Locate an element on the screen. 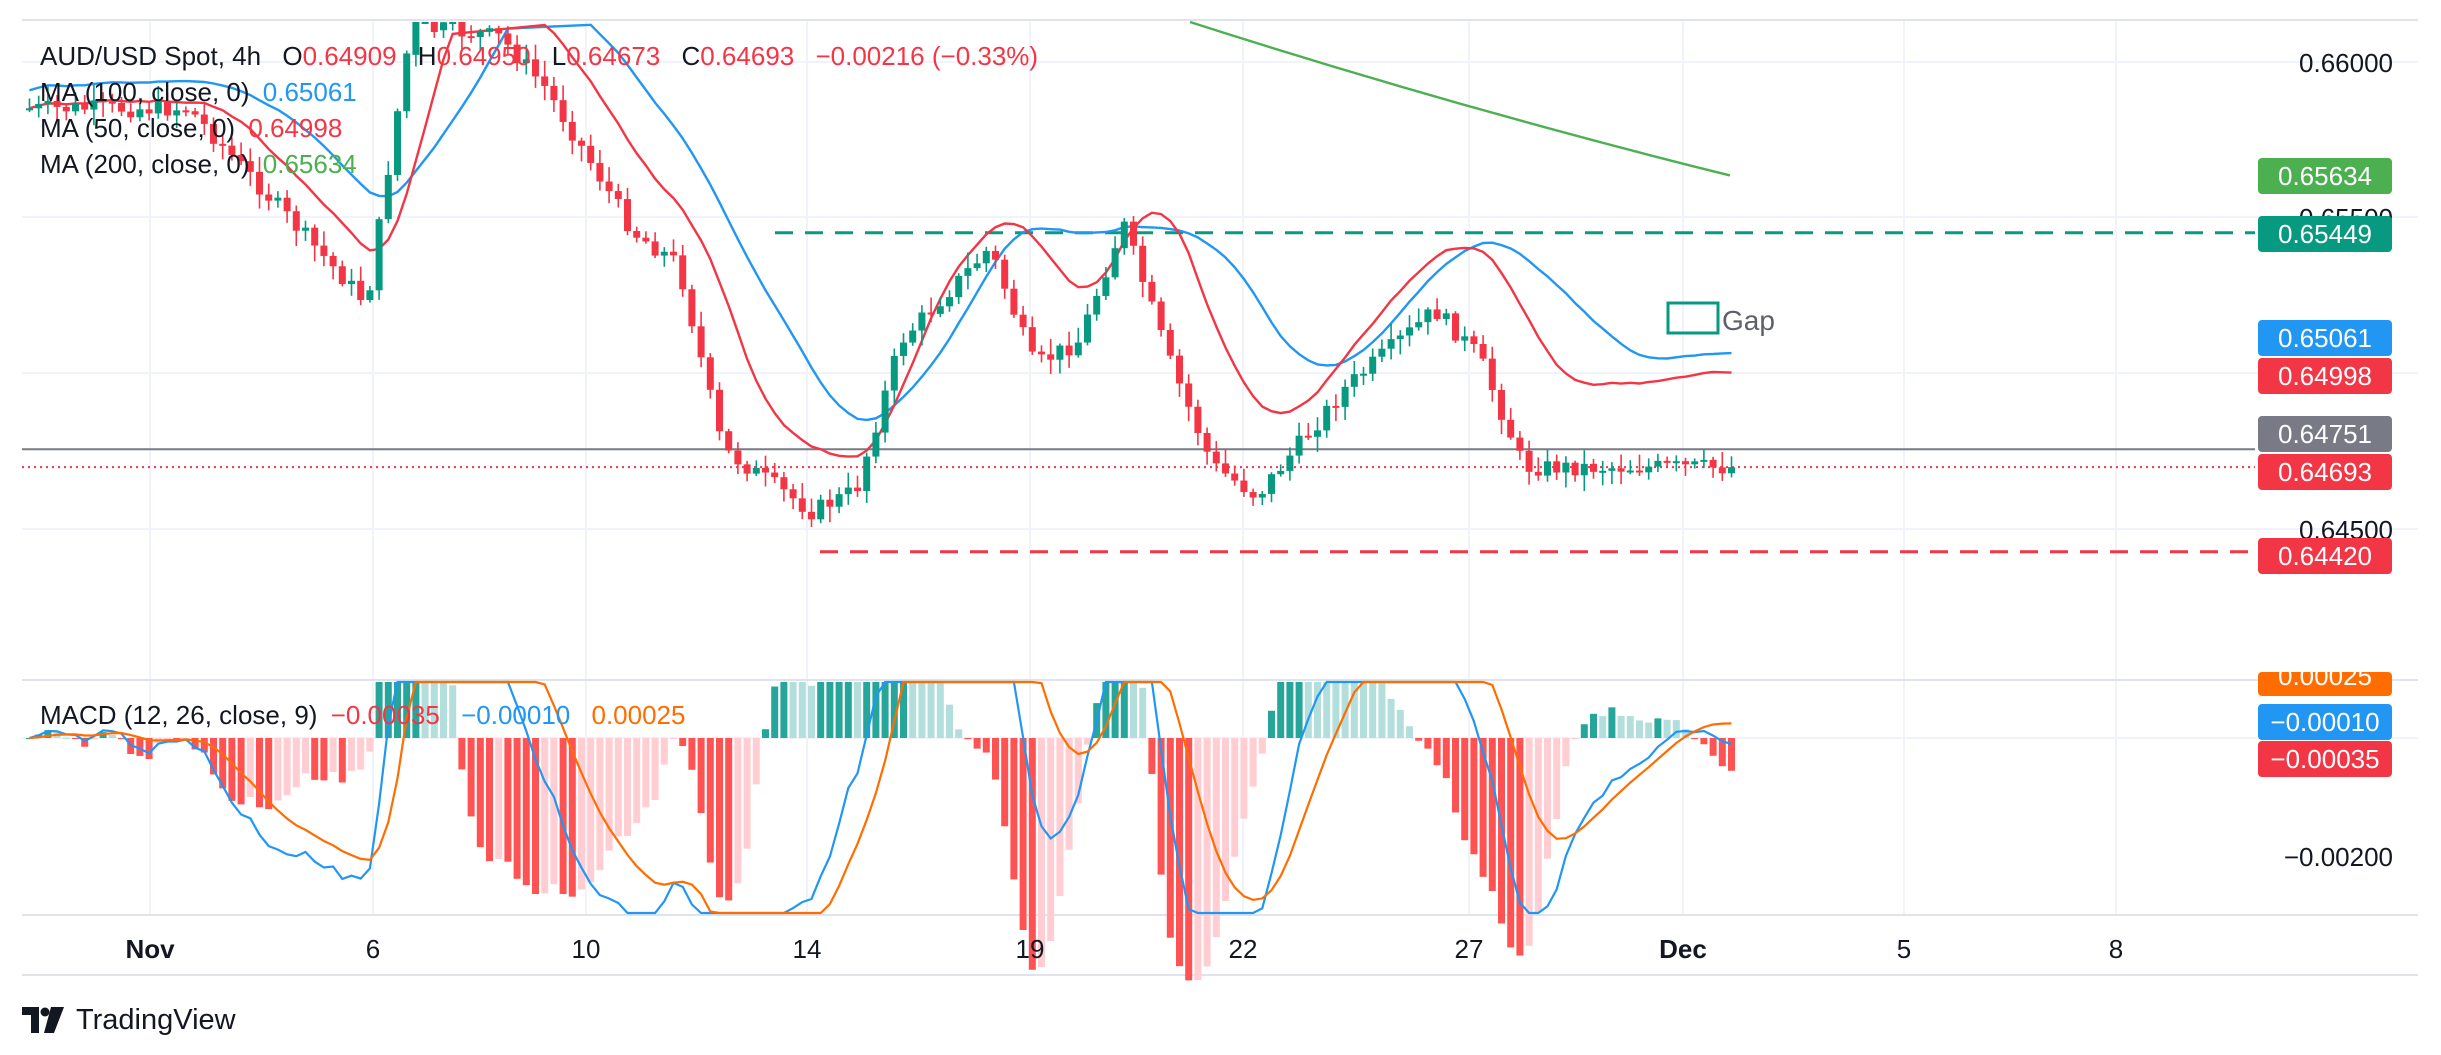 Image resolution: width=2441 pixels, height=1055 pixels. low-value: 0.64673 is located at coordinates (613, 56).